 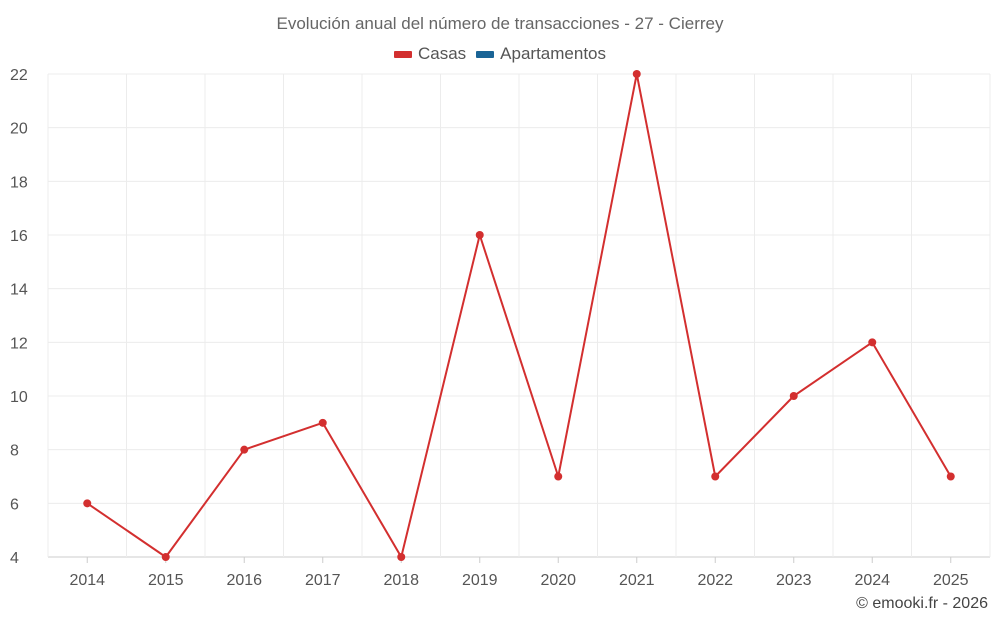 I want to click on x-tick-label: 2025, so click(x=951, y=580).